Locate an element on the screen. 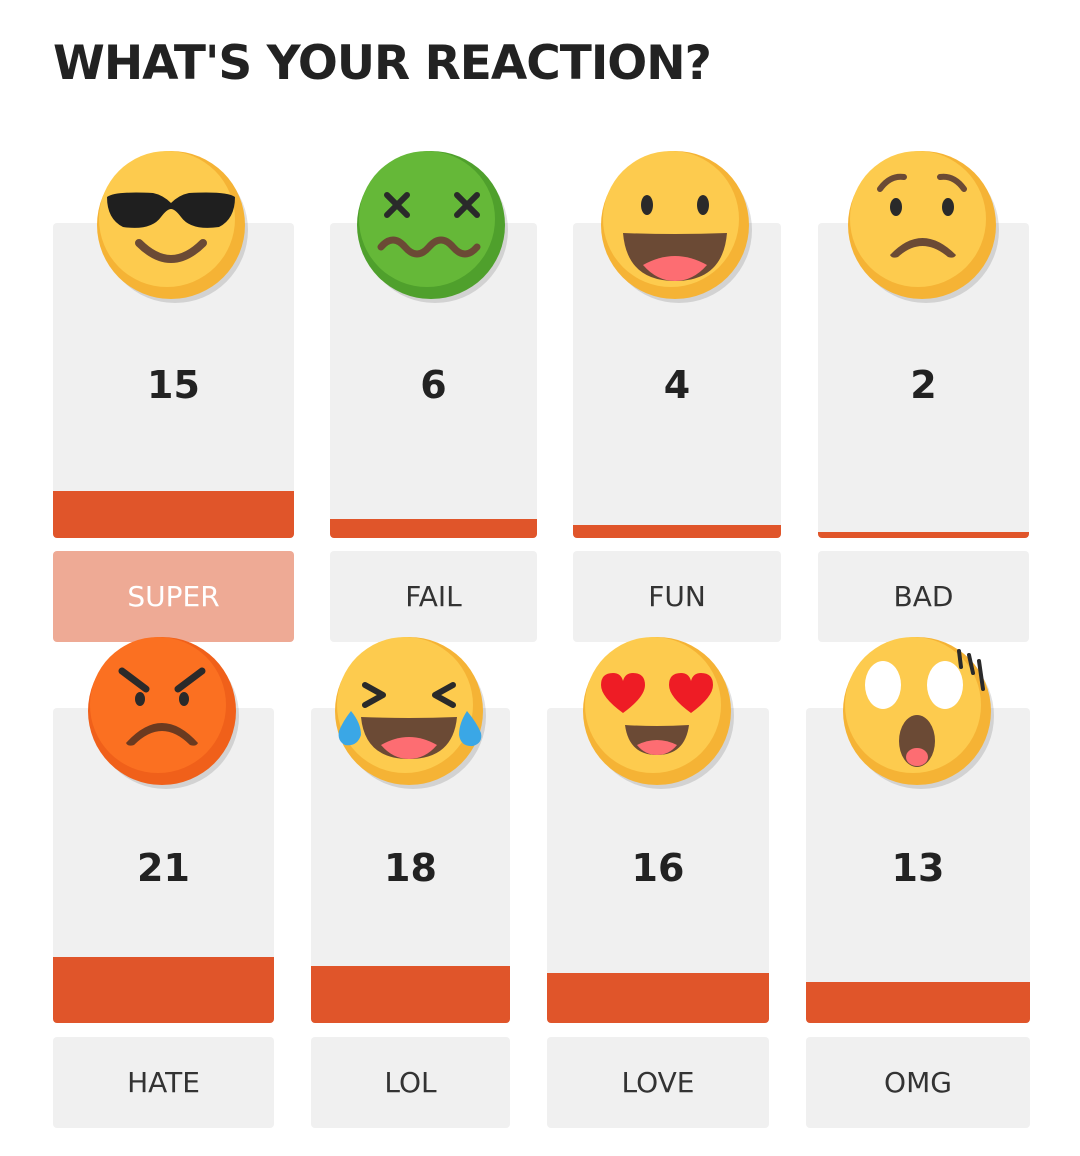  grinning-emoji-icon is located at coordinates (676, 227).